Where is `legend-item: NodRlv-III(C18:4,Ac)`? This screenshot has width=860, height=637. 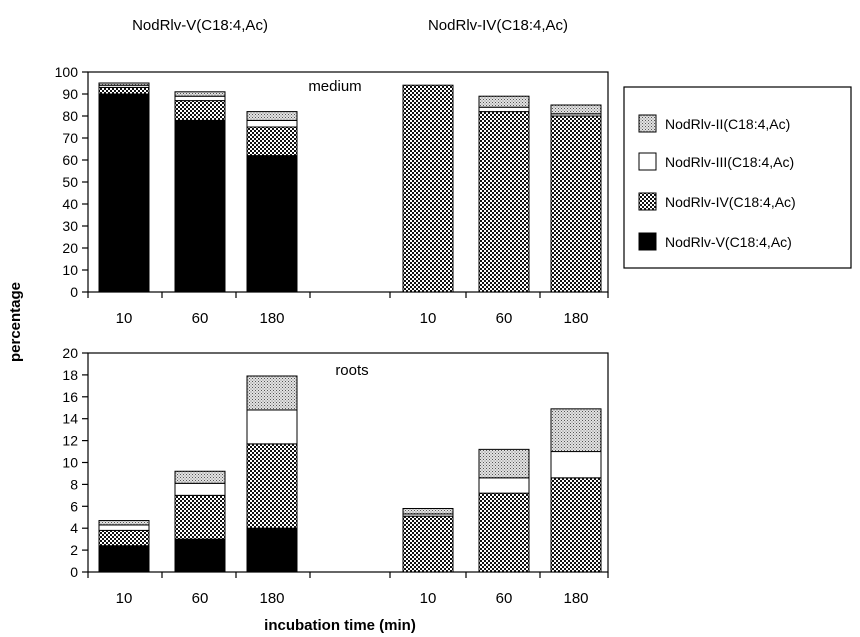
legend-item: NodRlv-III(C18:4,Ac) is located at coordinates (716, 161).